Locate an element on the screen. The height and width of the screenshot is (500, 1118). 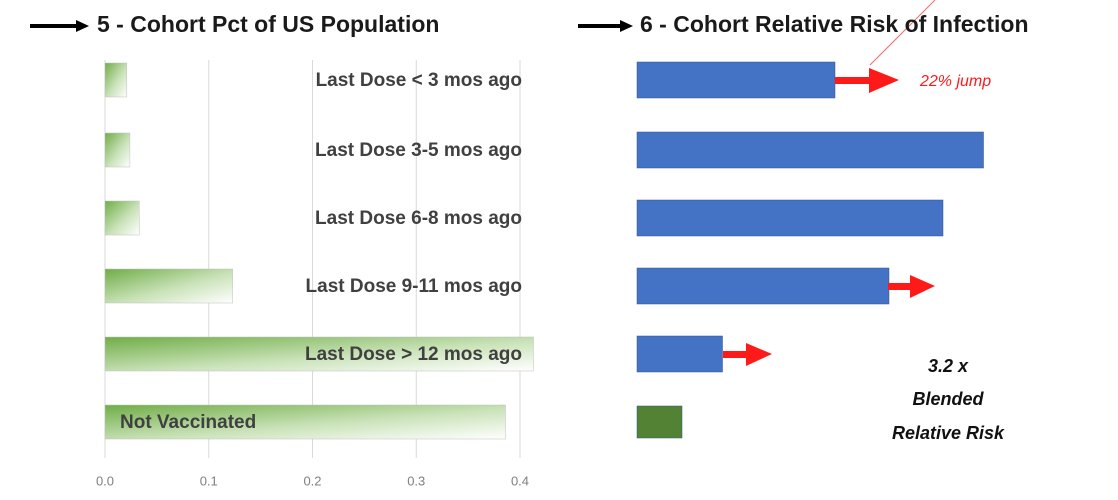
pointer-line is located at coordinates (902, 33).